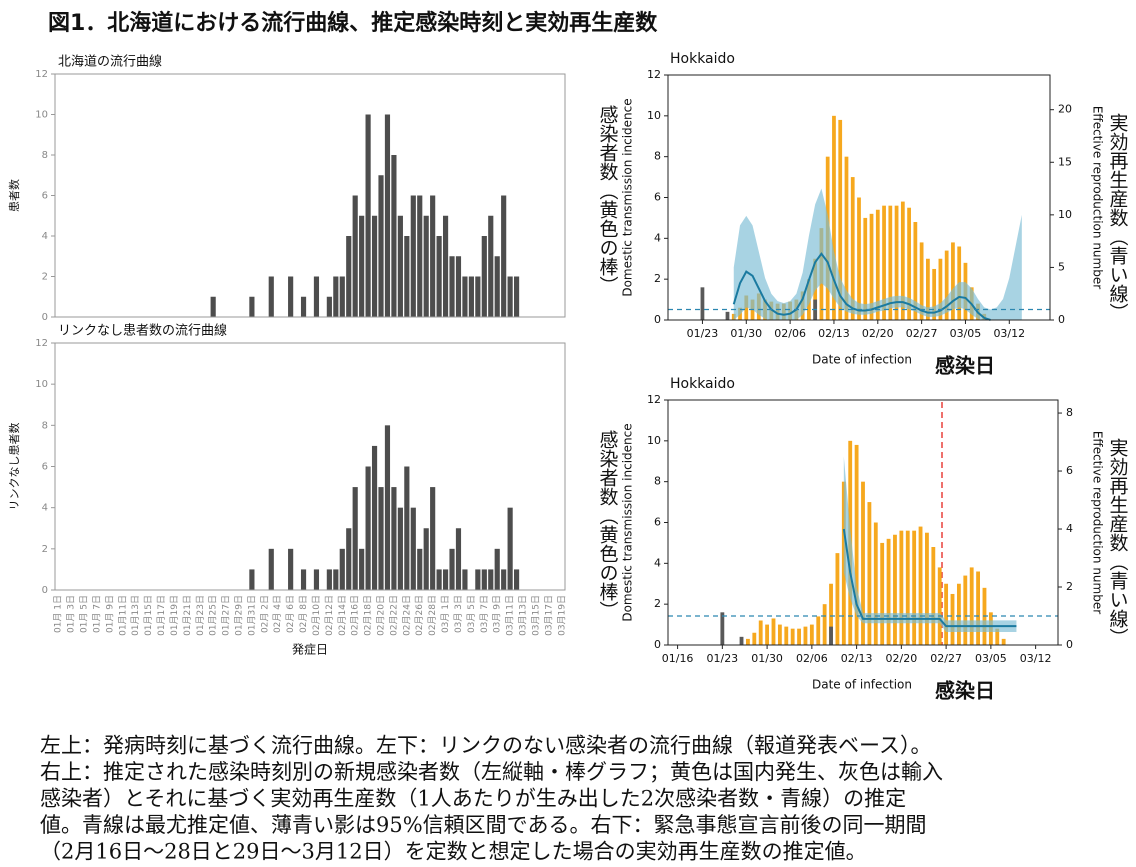 The width and height of the screenshot is (1136, 867). What do you see at coordinates (355, 615) in the screenshot?
I see `x-tick-label: 02月16日` at bounding box center [355, 615].